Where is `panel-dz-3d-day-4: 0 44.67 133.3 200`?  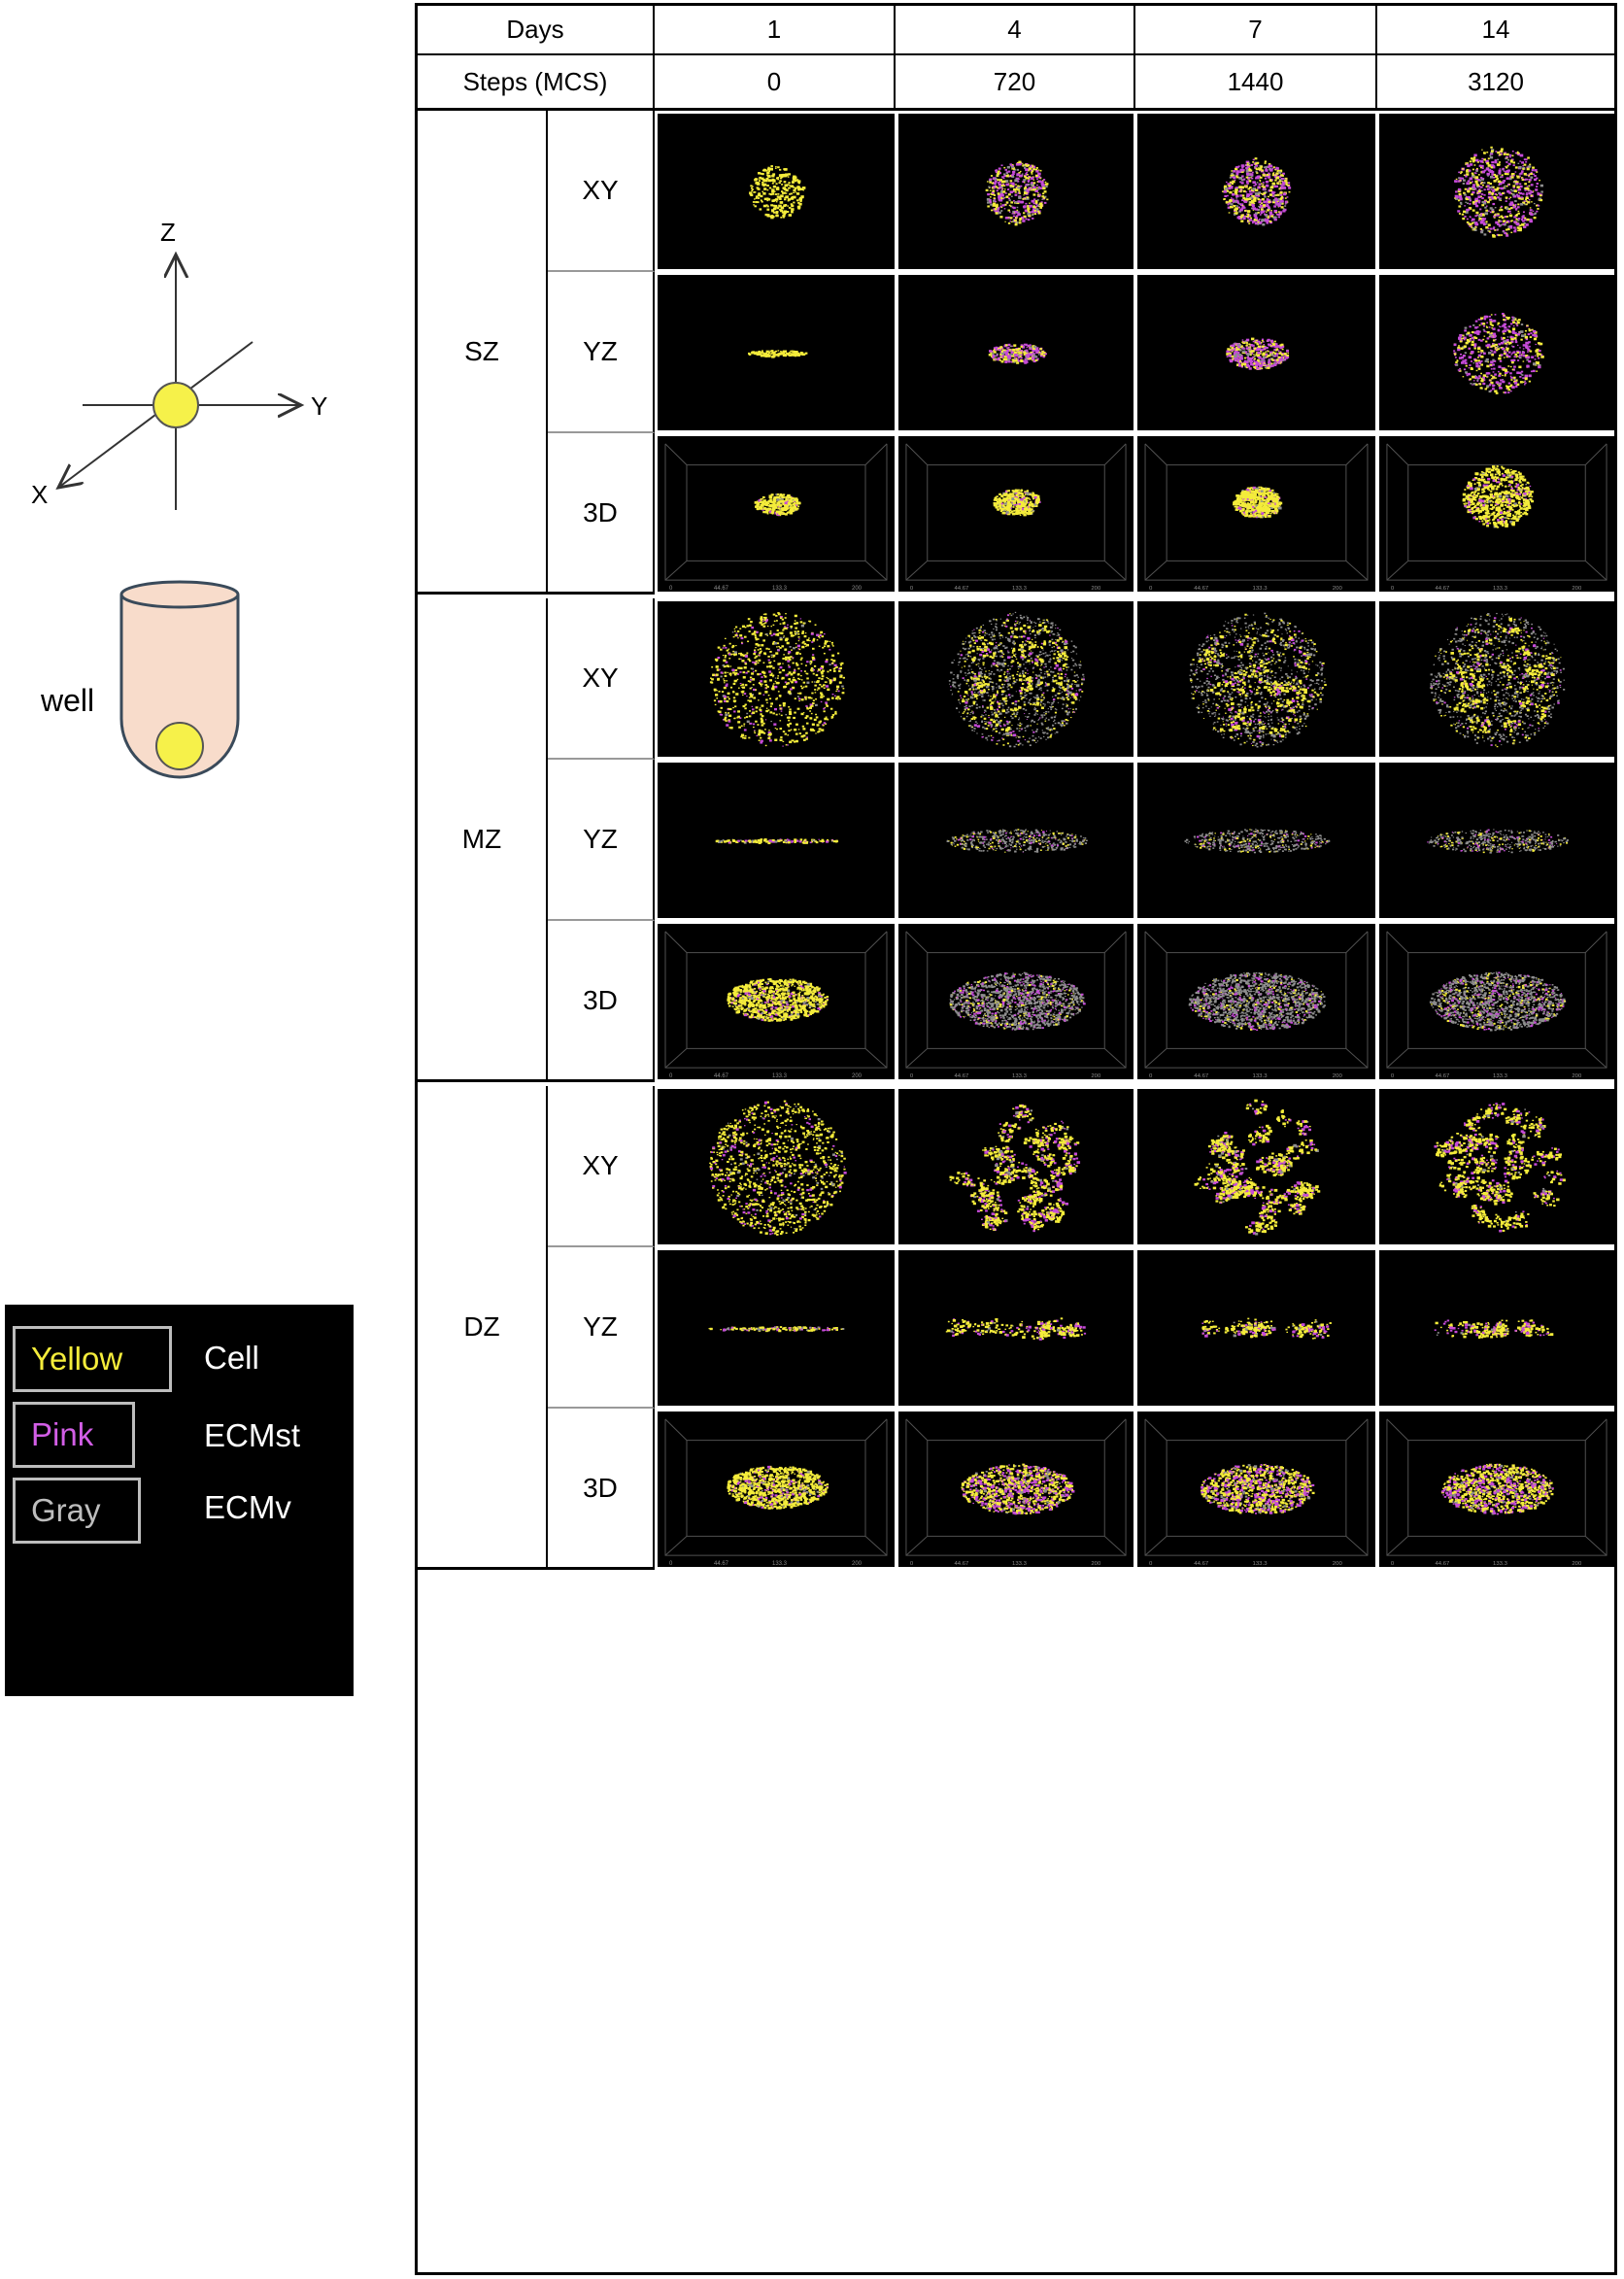
panel-dz-3d-day-4: 0 44.67 133.3 200 is located at coordinates (1015, 1489).